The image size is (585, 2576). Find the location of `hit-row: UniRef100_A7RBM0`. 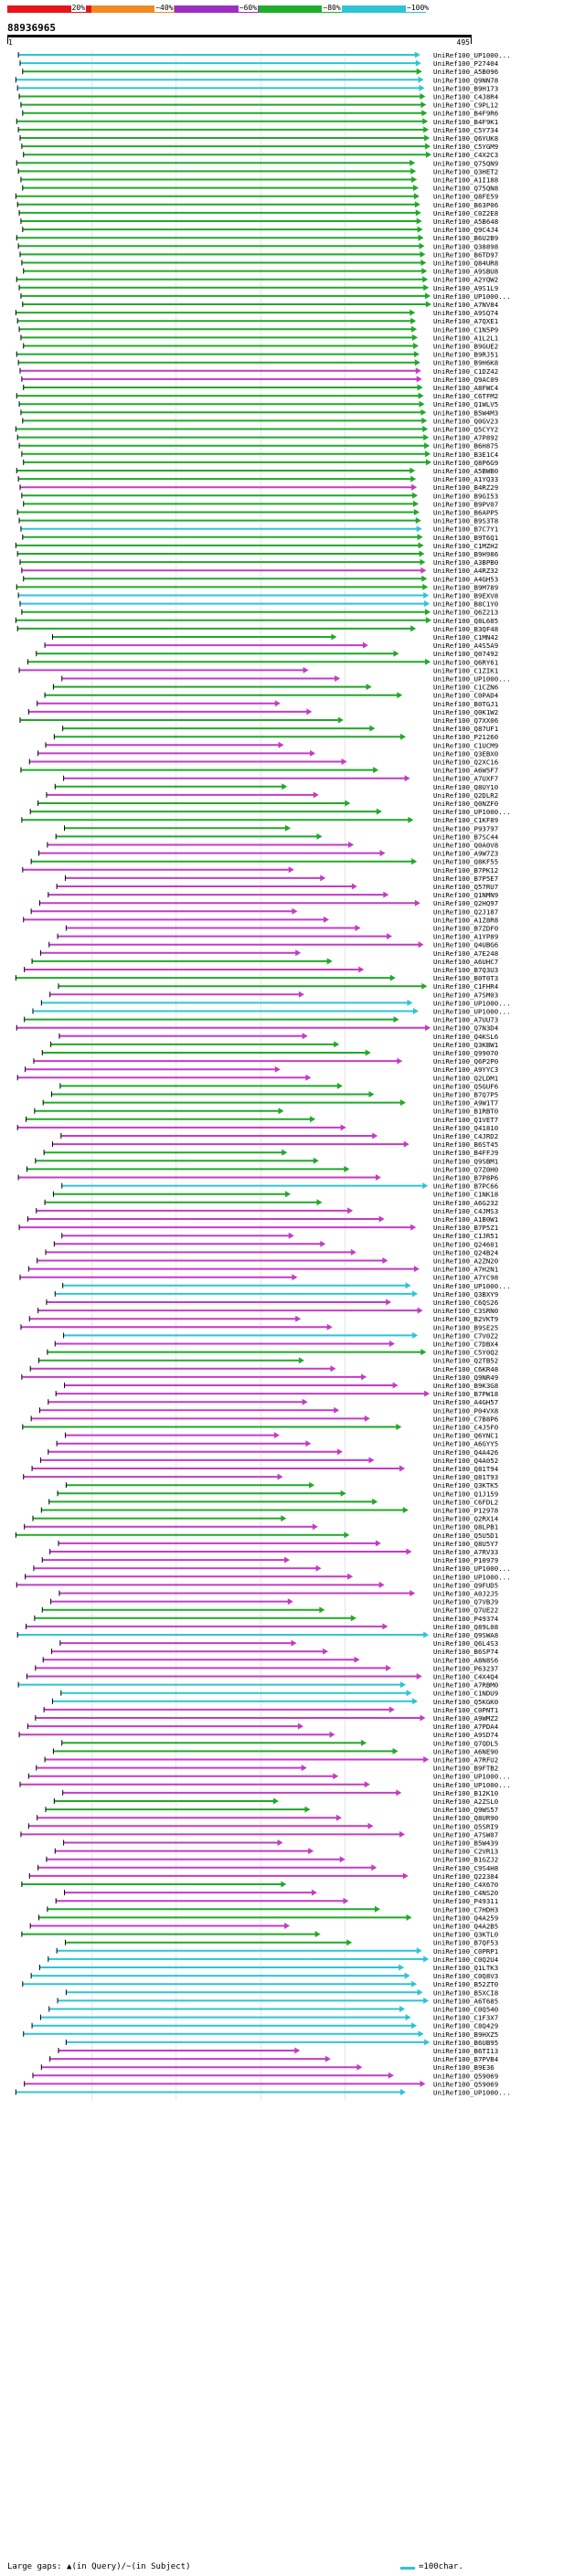

hit-row: UniRef100_A7RBM0 is located at coordinates (257, 1685).